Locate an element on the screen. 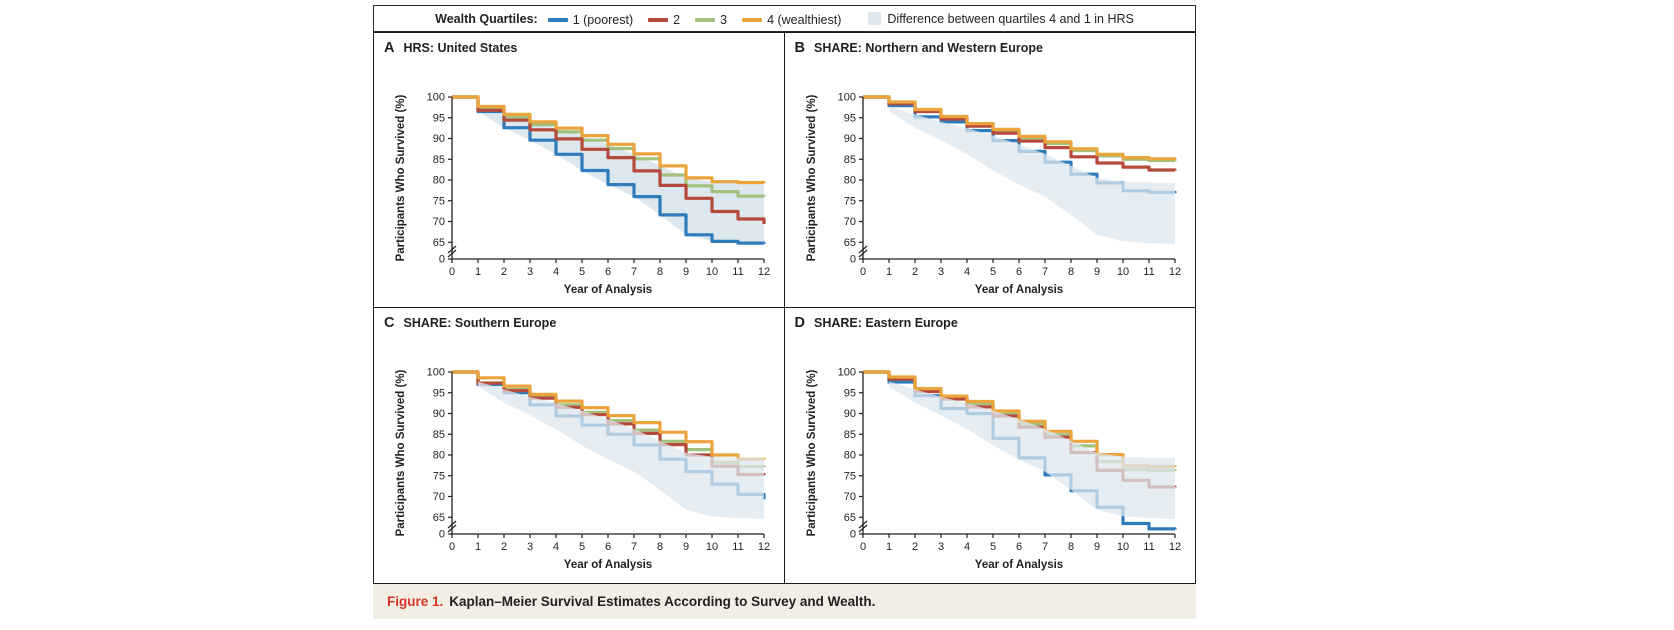  panel-letter: A is located at coordinates (389, 48).